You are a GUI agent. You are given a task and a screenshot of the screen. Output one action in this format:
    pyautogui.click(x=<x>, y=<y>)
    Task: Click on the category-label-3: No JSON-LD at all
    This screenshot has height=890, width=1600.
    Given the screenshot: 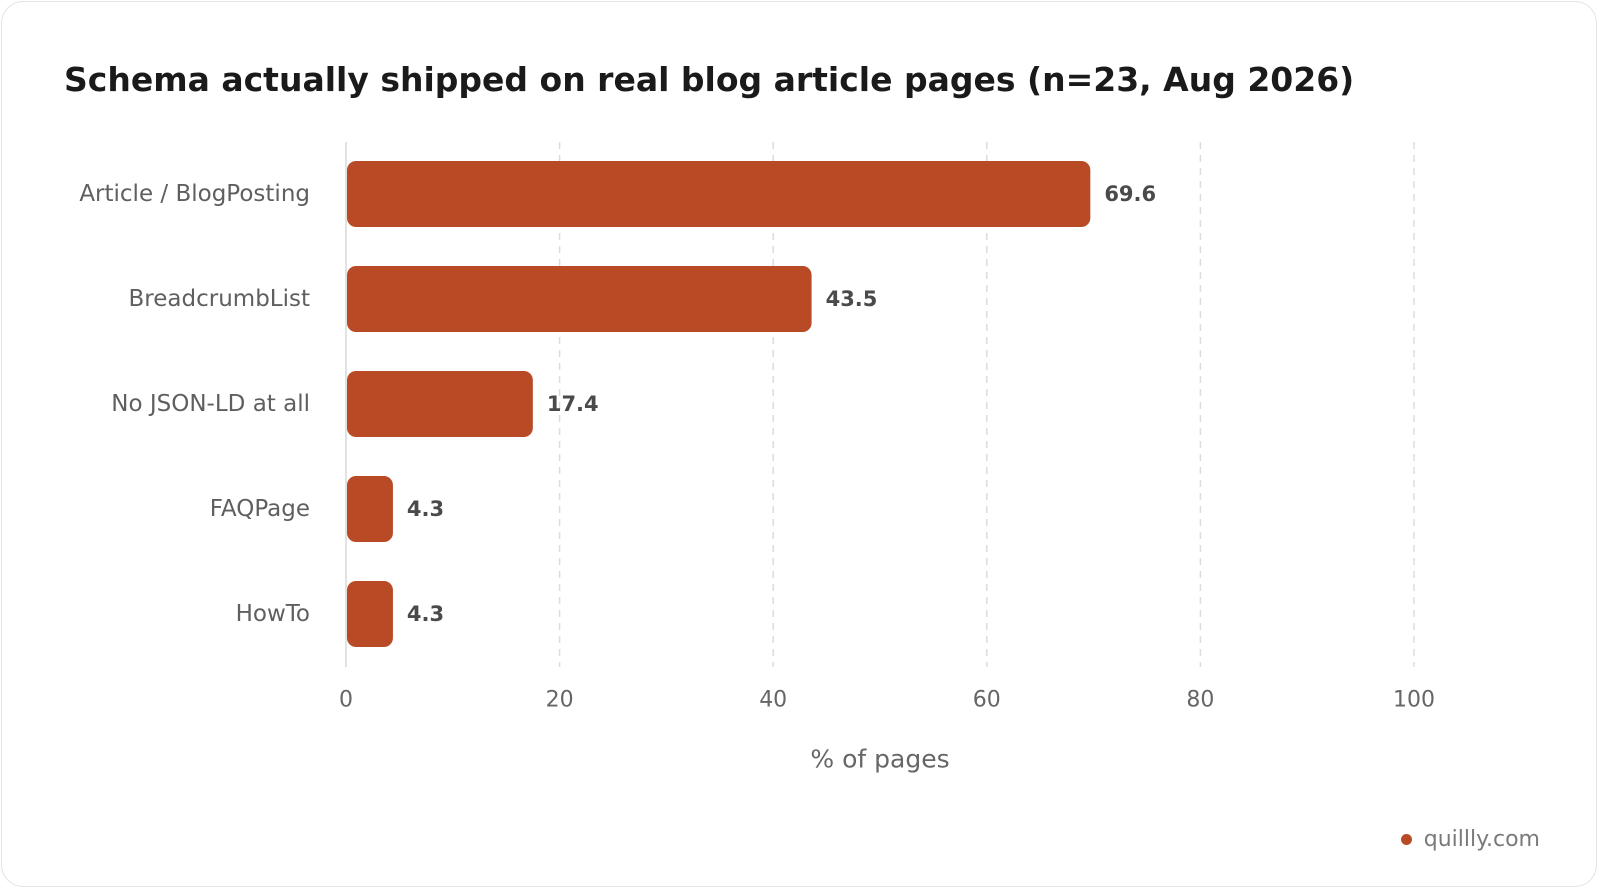 What is the action you would take?
    pyautogui.click(x=210, y=404)
    